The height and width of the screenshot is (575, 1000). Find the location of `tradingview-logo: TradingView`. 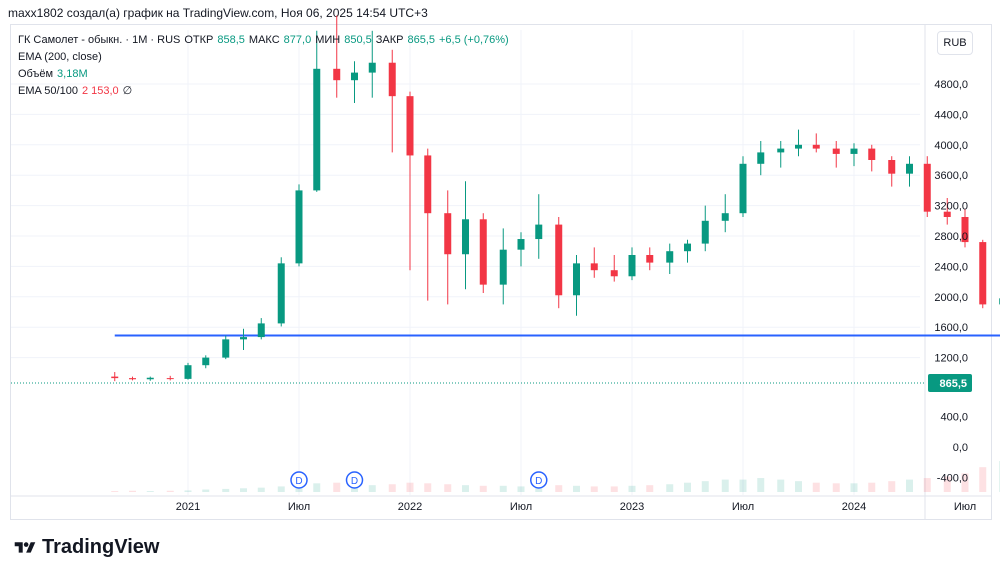

tradingview-logo: TradingView is located at coordinates (85, 547).